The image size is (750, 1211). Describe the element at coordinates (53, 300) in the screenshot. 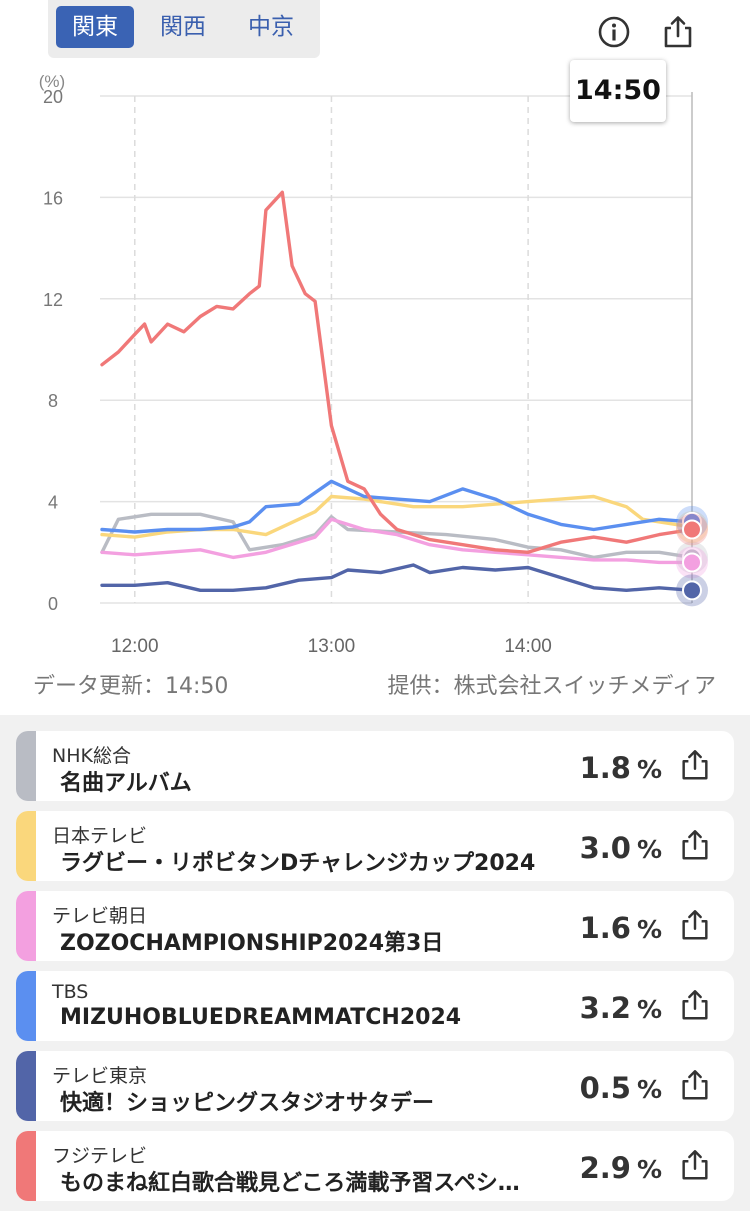

I see `y-tick-label: 12` at that location.